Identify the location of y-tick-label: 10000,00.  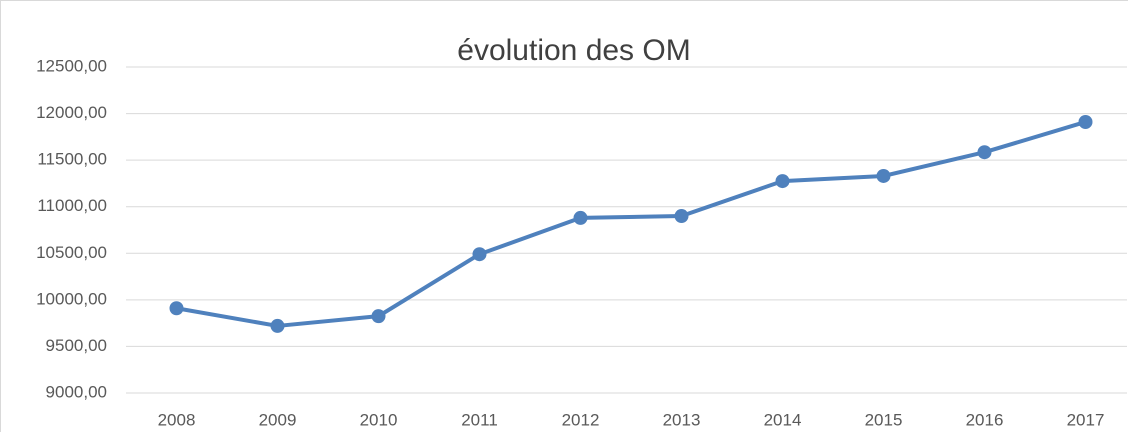
(71, 298).